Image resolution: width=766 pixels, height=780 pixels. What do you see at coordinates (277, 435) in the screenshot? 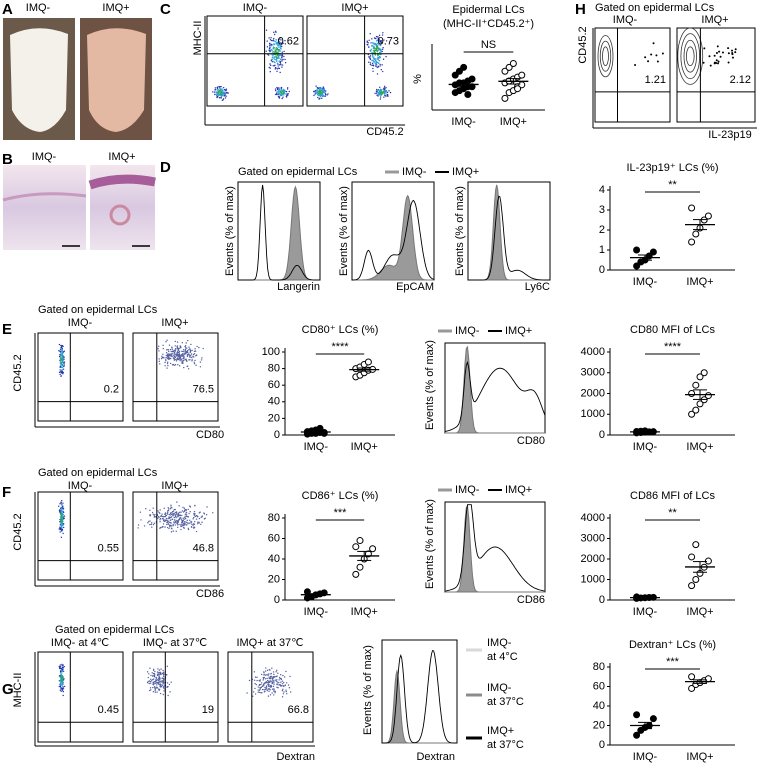
I see `y-tick-label: 0` at bounding box center [277, 435].